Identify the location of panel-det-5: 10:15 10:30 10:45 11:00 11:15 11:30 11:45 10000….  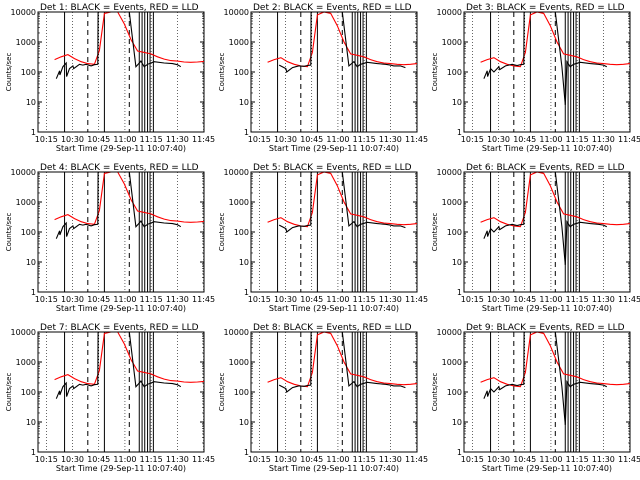
(323, 238).